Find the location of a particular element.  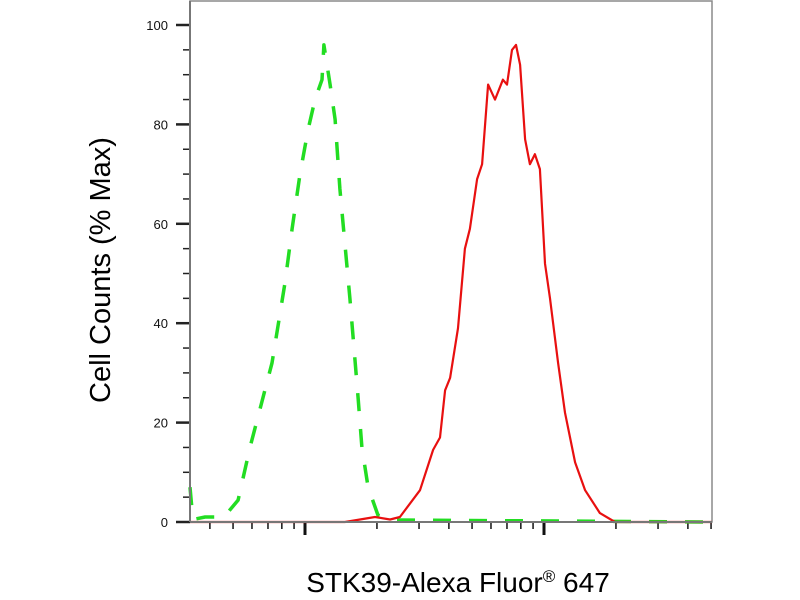

x-axis-label: STK39-Alexa Fluor® 647 is located at coordinates (458, 582).